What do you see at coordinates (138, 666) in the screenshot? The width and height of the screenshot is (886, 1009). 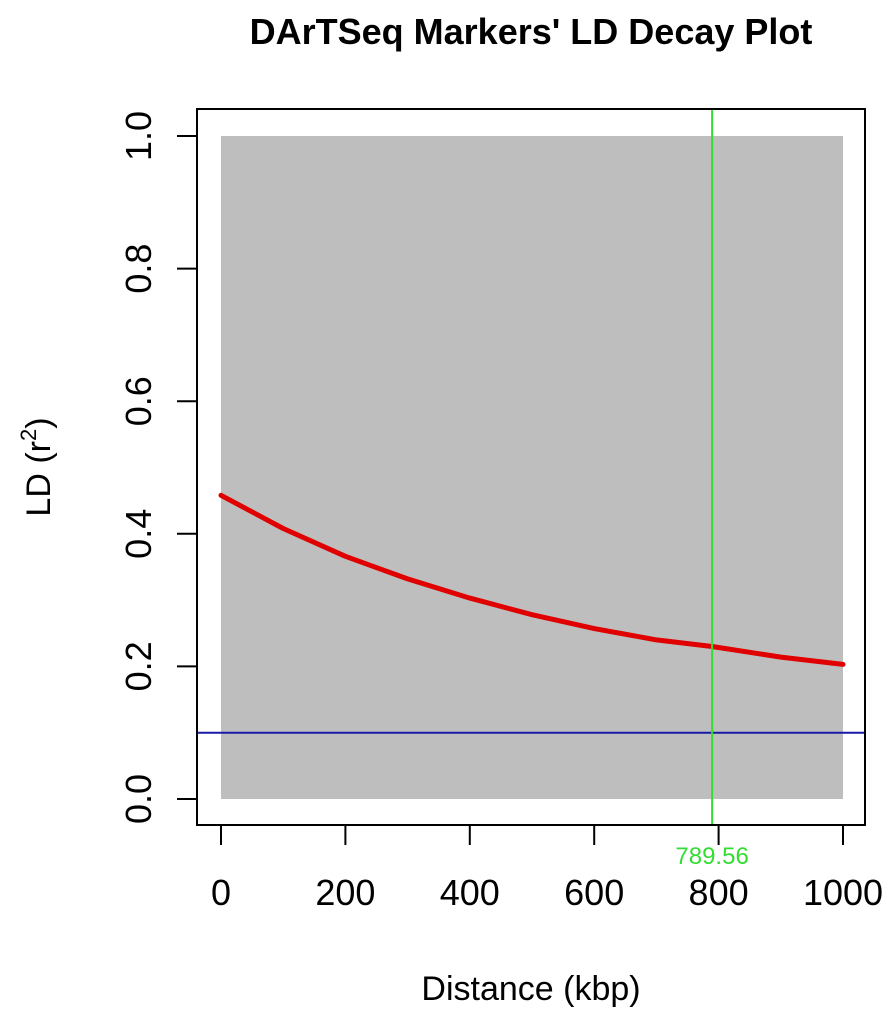 I see `y-tick-label: 0.2` at bounding box center [138, 666].